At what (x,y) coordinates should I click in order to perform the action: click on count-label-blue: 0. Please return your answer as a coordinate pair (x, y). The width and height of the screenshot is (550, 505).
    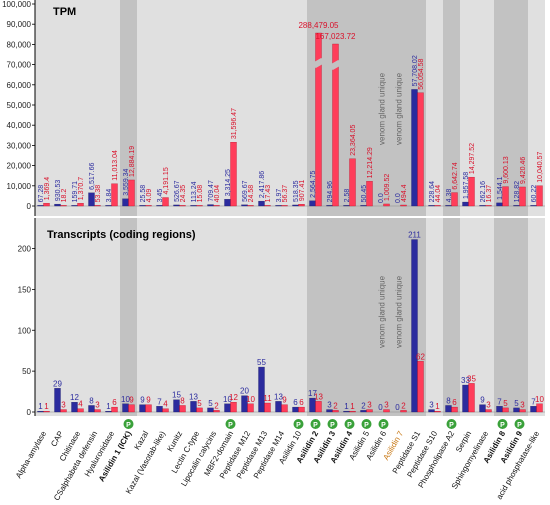
    Looking at the image, I should click on (380, 407).